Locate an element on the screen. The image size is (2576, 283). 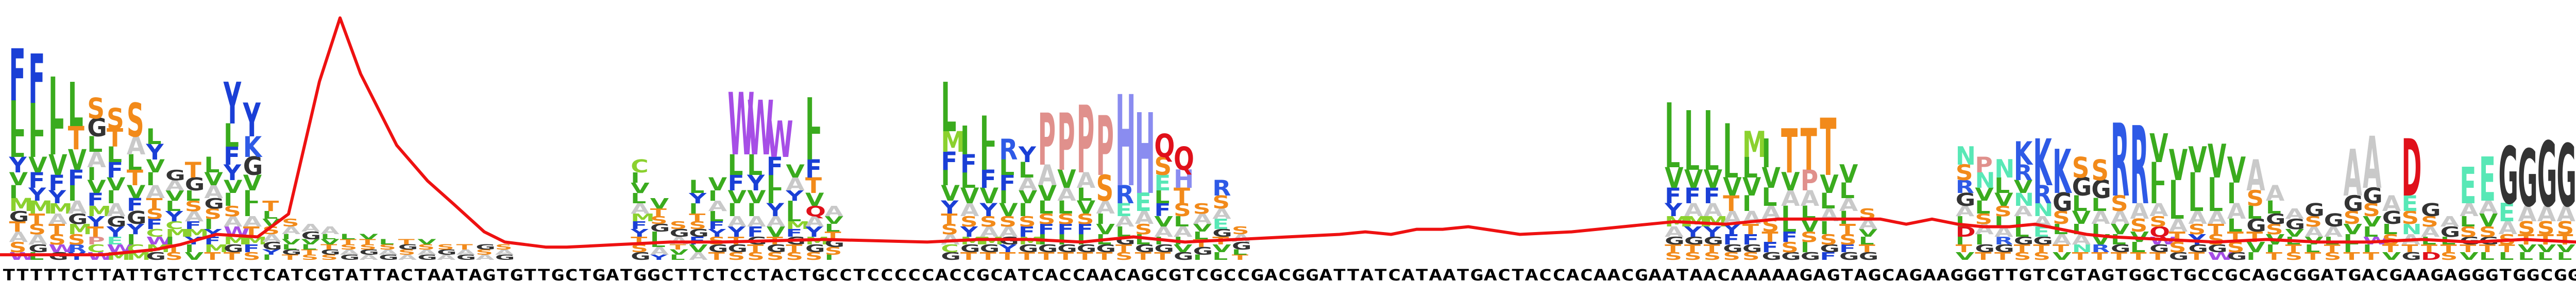
residue-R: R is located at coordinates (2139, 166).